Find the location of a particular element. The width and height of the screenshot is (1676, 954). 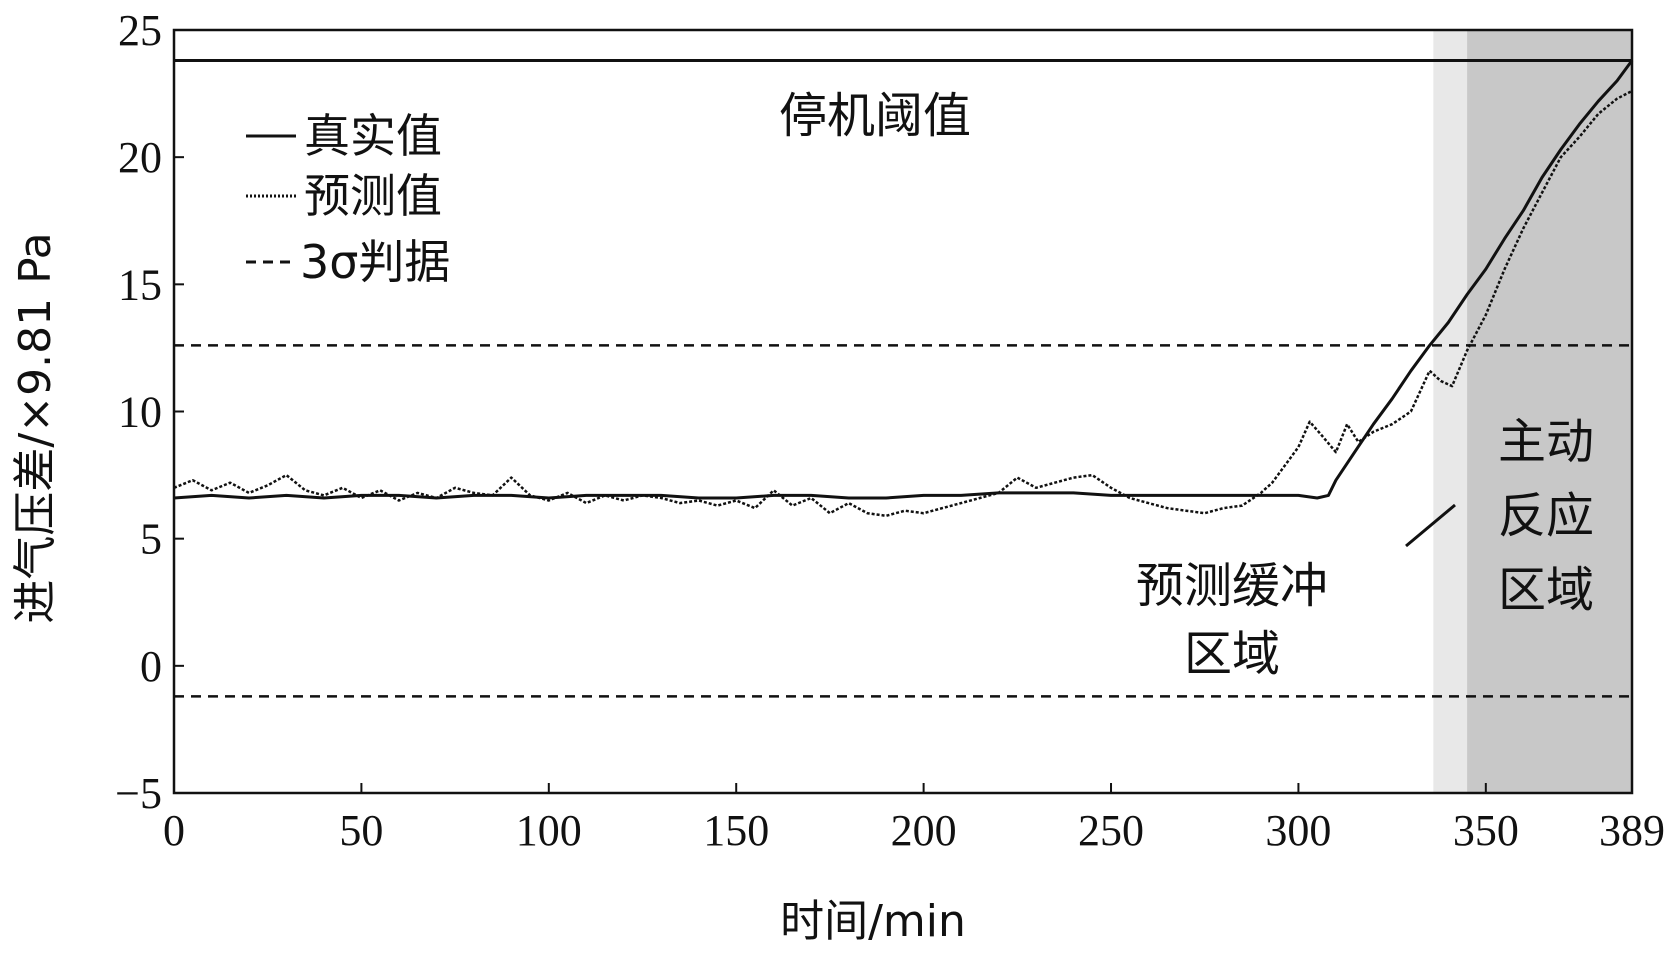

active-region-label-line-1: 主动 is located at coordinates (1546, 442).